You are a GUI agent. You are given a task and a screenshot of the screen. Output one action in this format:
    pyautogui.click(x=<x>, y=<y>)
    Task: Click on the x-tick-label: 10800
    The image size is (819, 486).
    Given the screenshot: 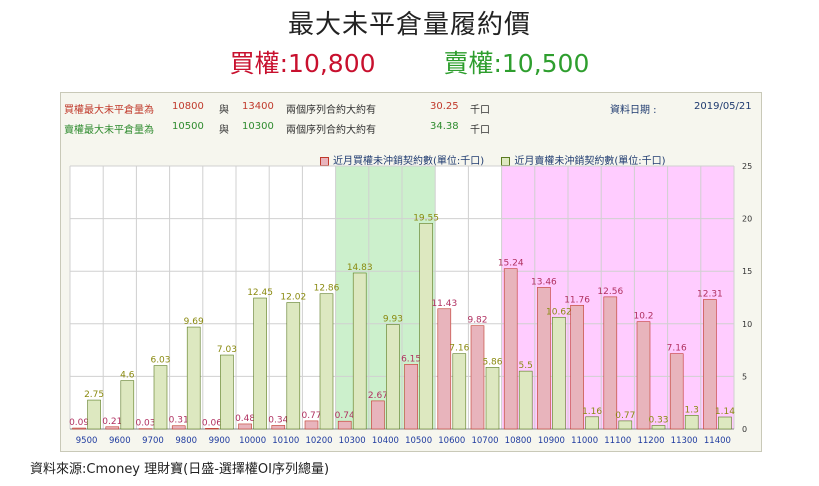 What is the action you would take?
    pyautogui.click(x=518, y=441)
    